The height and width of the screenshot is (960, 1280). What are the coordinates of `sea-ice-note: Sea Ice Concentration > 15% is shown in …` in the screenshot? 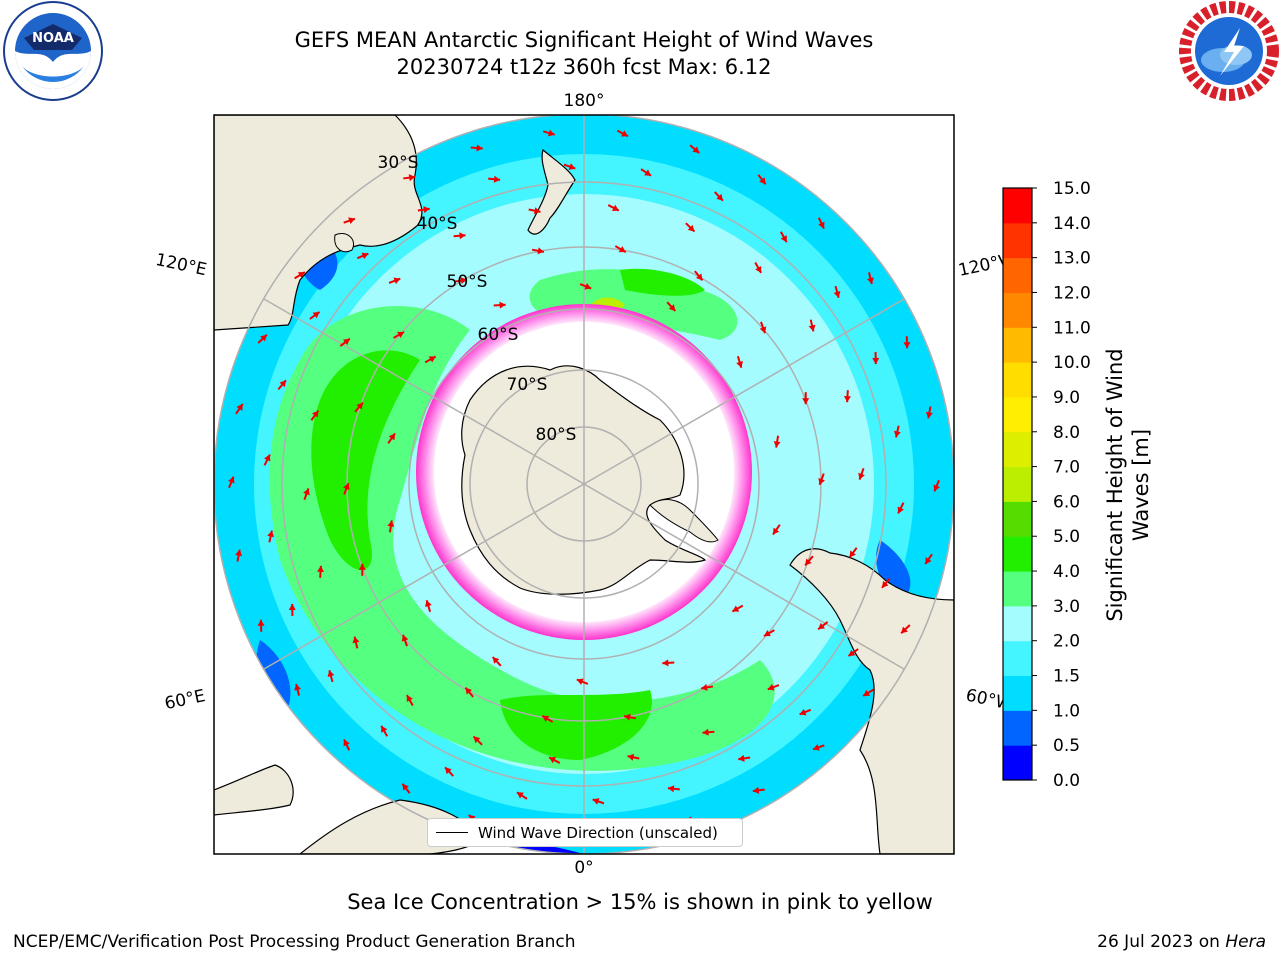 It's located at (640, 902).